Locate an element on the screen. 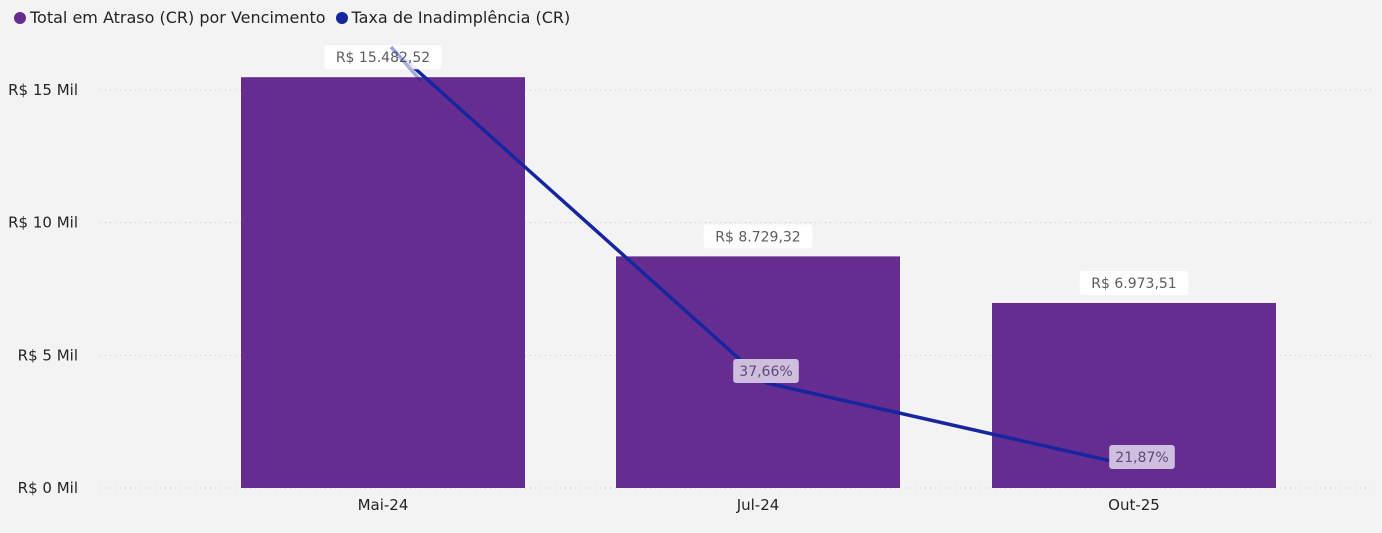 Image resolution: width=1382 pixels, height=533 pixels. x-tick-label: Jul-24 is located at coordinates (758, 505).